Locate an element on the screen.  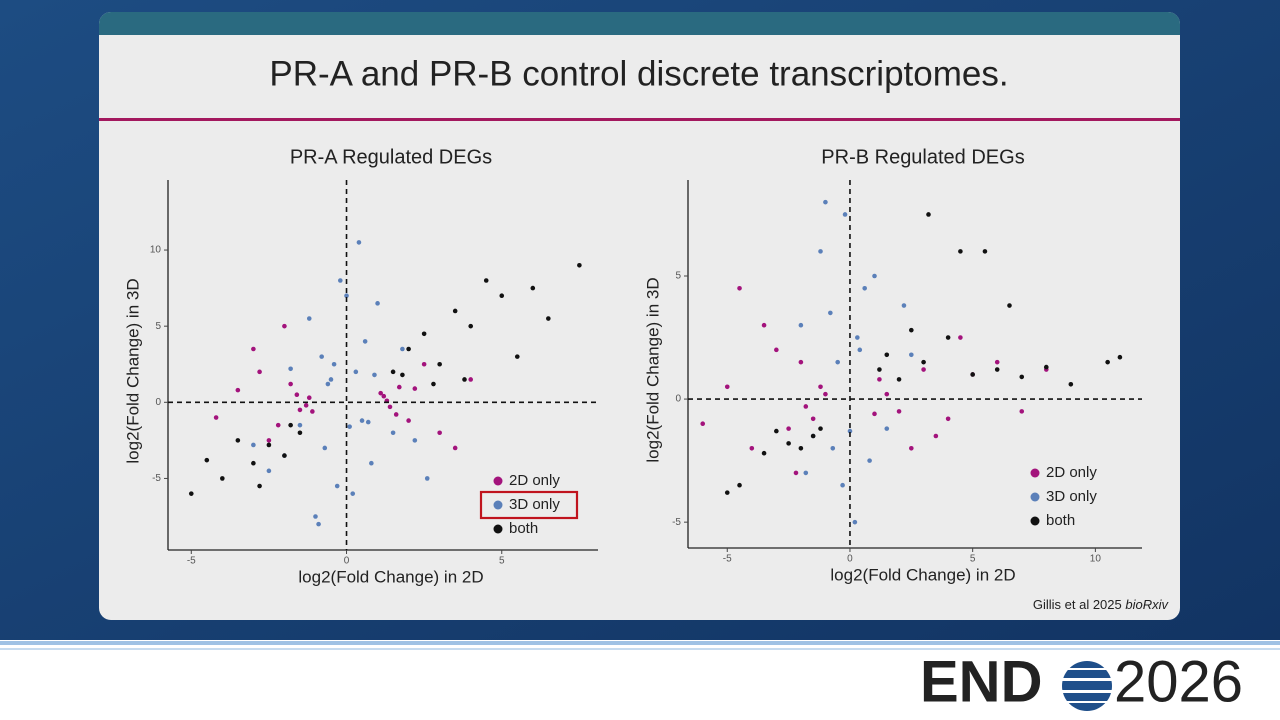
x-axis-label: log2(Fold Change) in 2D is located at coordinates (922, 574).